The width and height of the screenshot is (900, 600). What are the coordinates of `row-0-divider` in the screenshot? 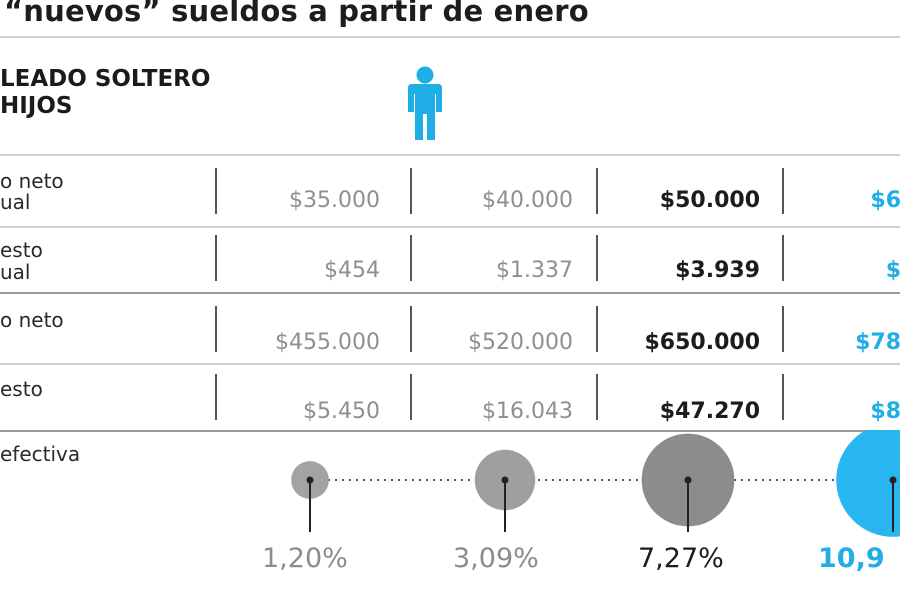 It's located at (450, 227).